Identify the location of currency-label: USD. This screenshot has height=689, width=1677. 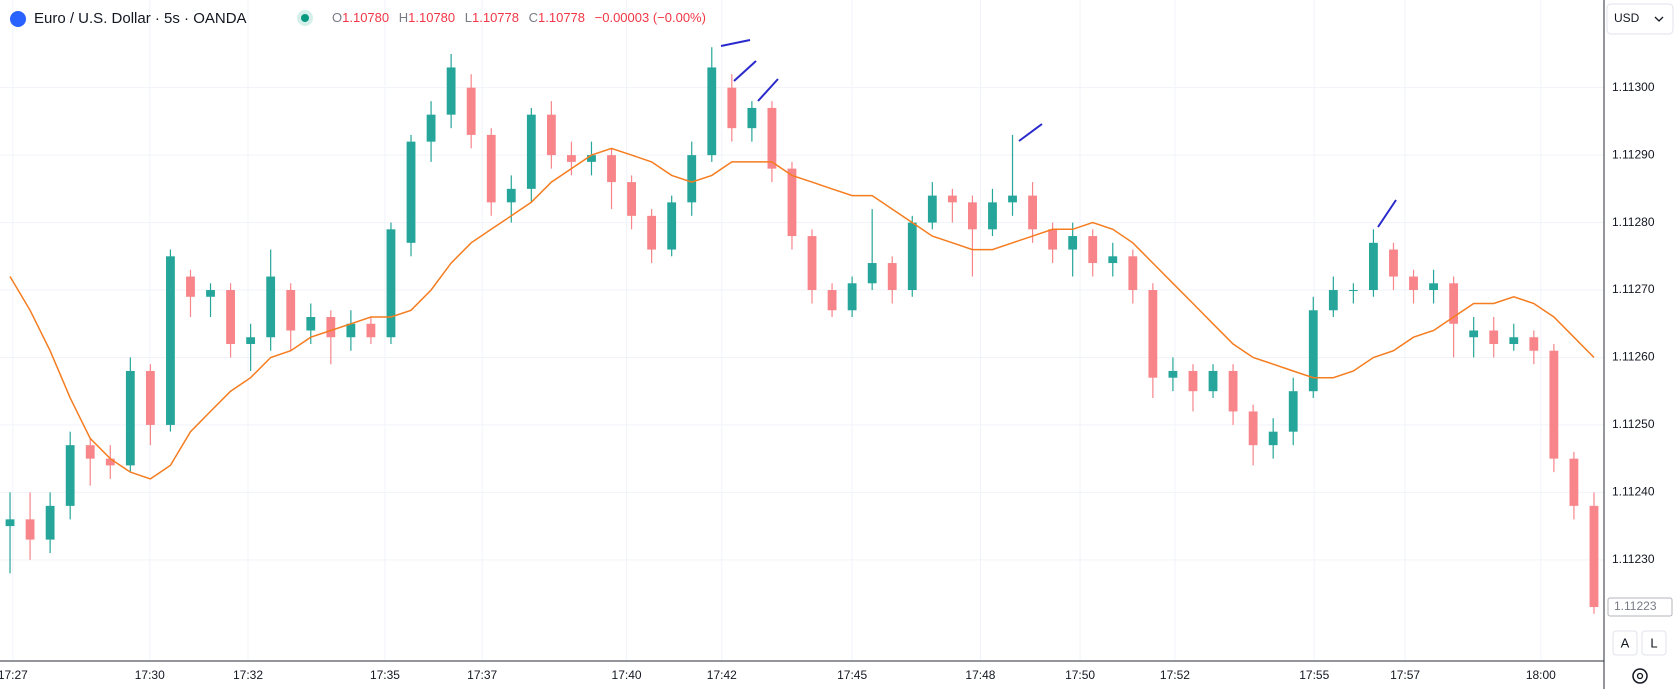
(1627, 18).